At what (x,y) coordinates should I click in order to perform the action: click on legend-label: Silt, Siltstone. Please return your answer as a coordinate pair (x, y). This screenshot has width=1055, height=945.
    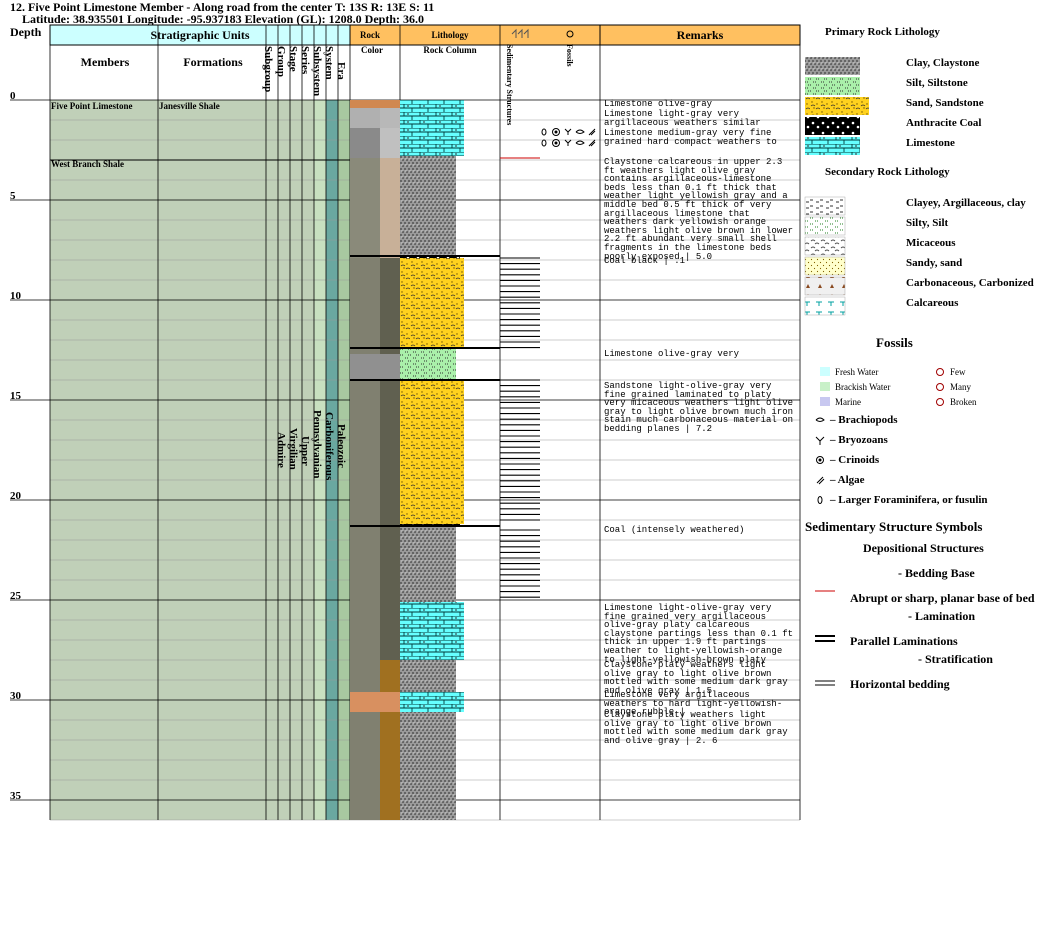
    Looking at the image, I should click on (937, 83).